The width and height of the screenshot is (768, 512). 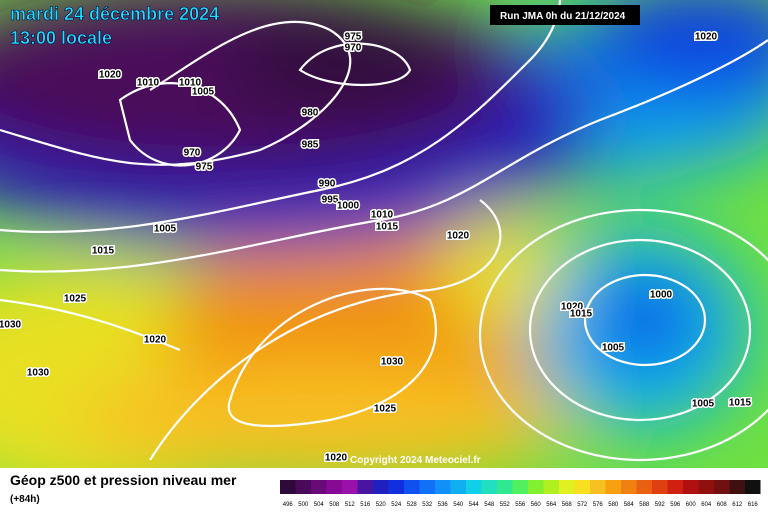 I want to click on isobar-label: 1000, so click(x=661, y=295).